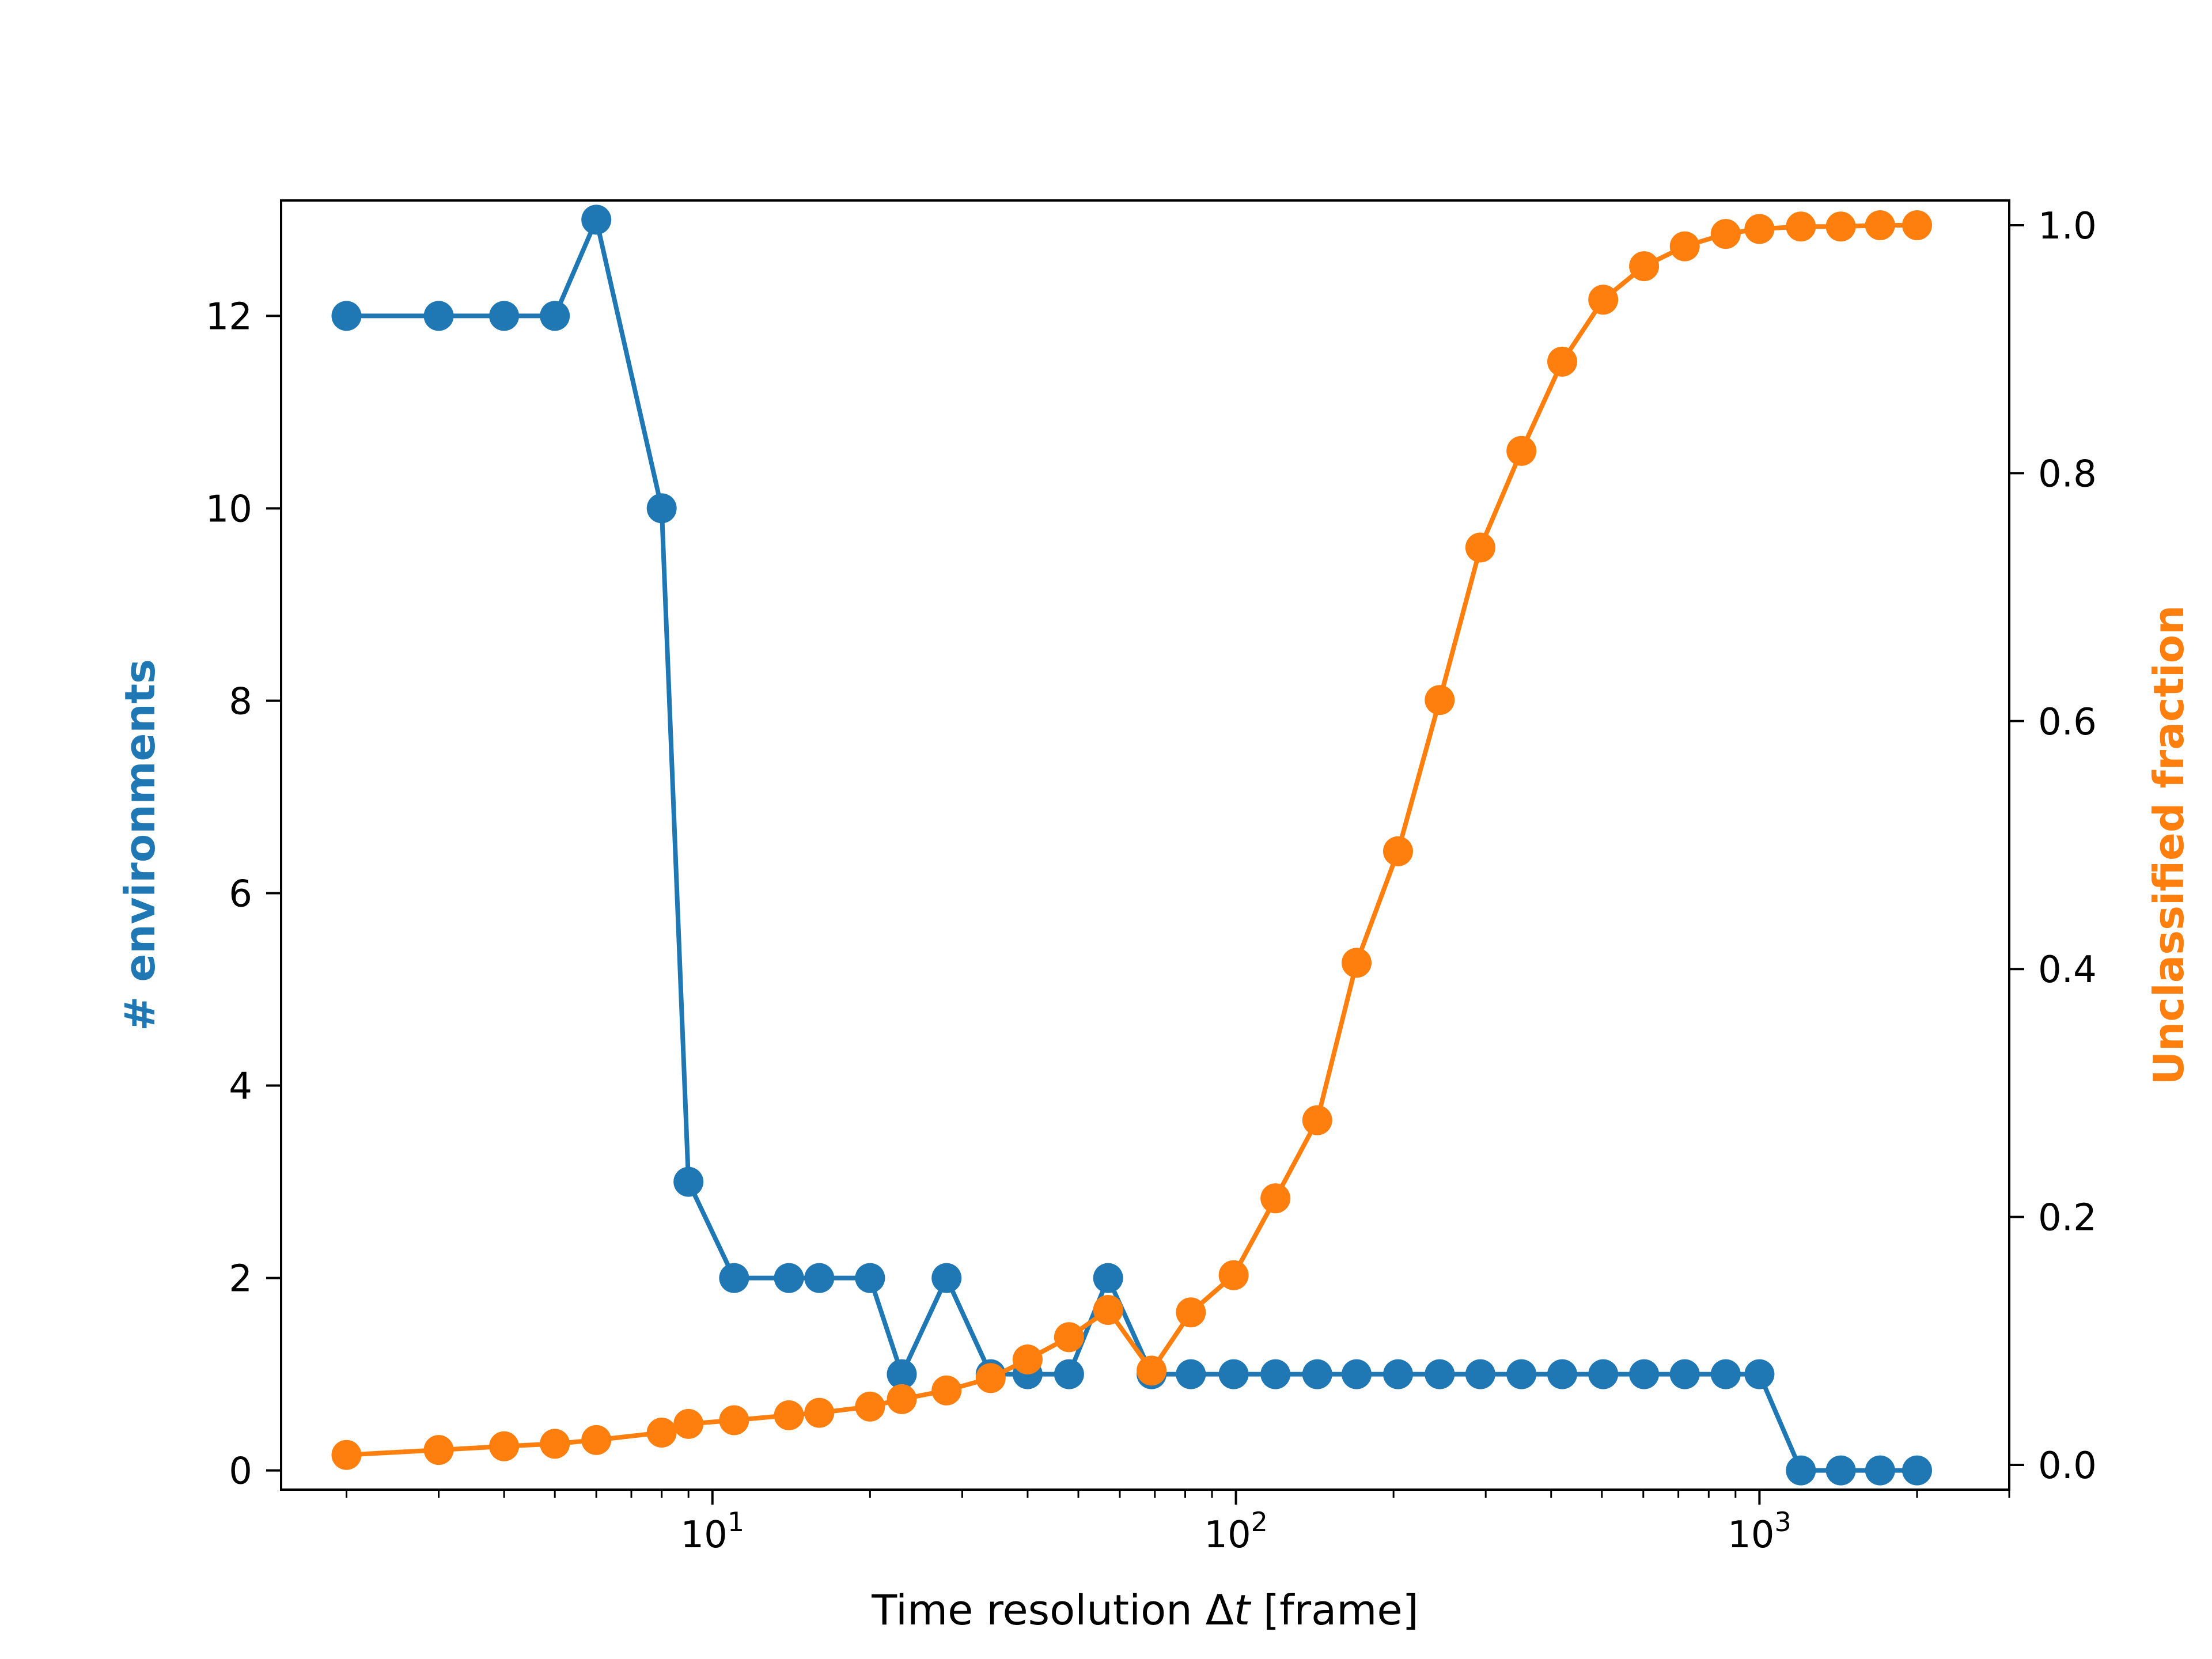  I want to click on left-tick-label: 10, so click(229, 509).